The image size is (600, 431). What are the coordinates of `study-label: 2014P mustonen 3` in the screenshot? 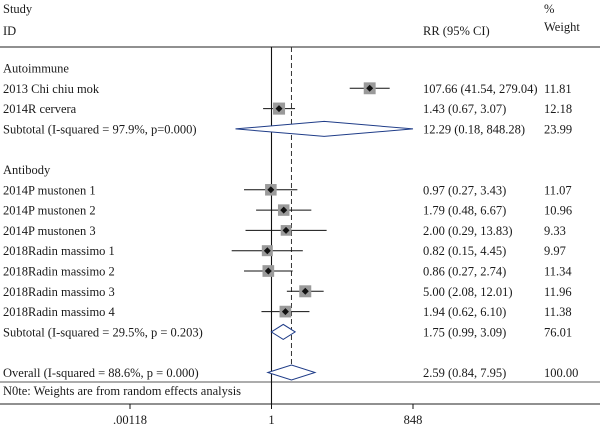 It's located at (49, 231).